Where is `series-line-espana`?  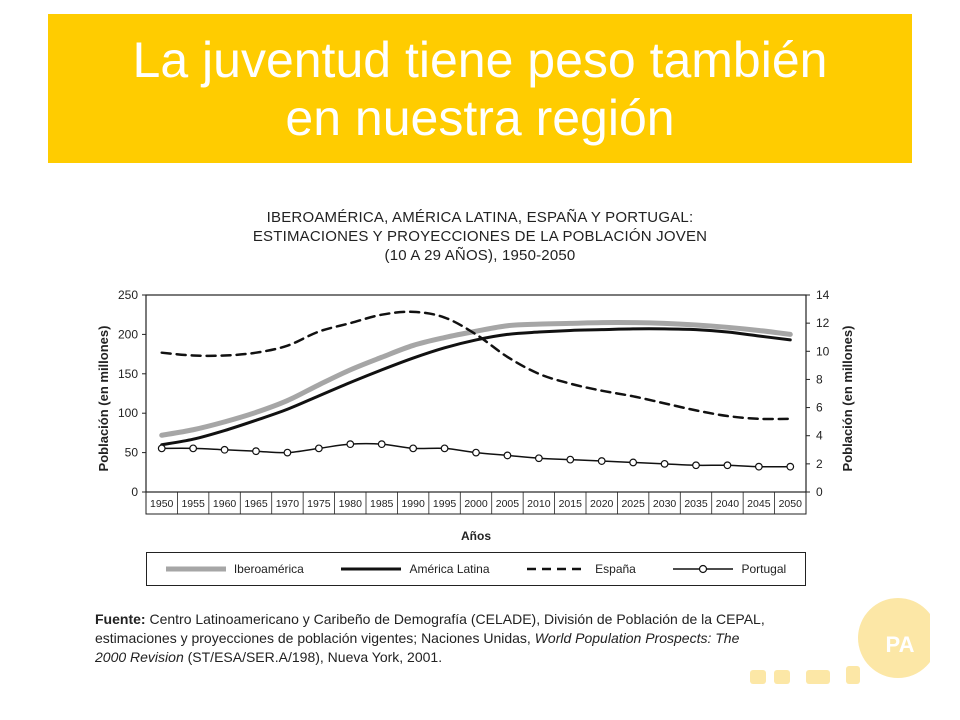 series-line-espana is located at coordinates (476, 365).